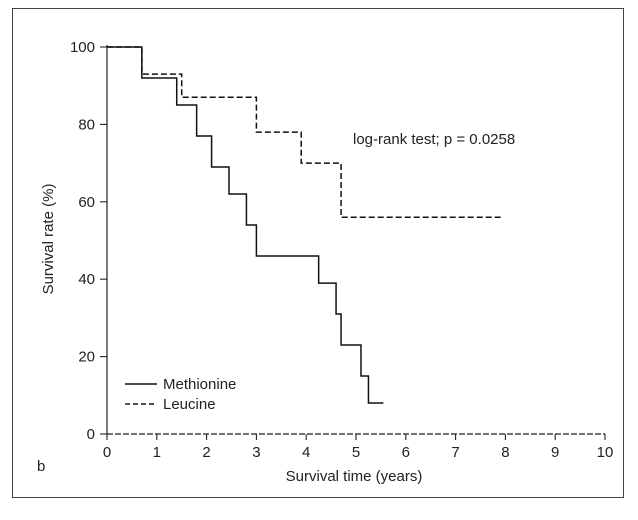  What do you see at coordinates (86, 202) in the screenshot?
I see `y-tick-label-60: 60` at bounding box center [86, 202].